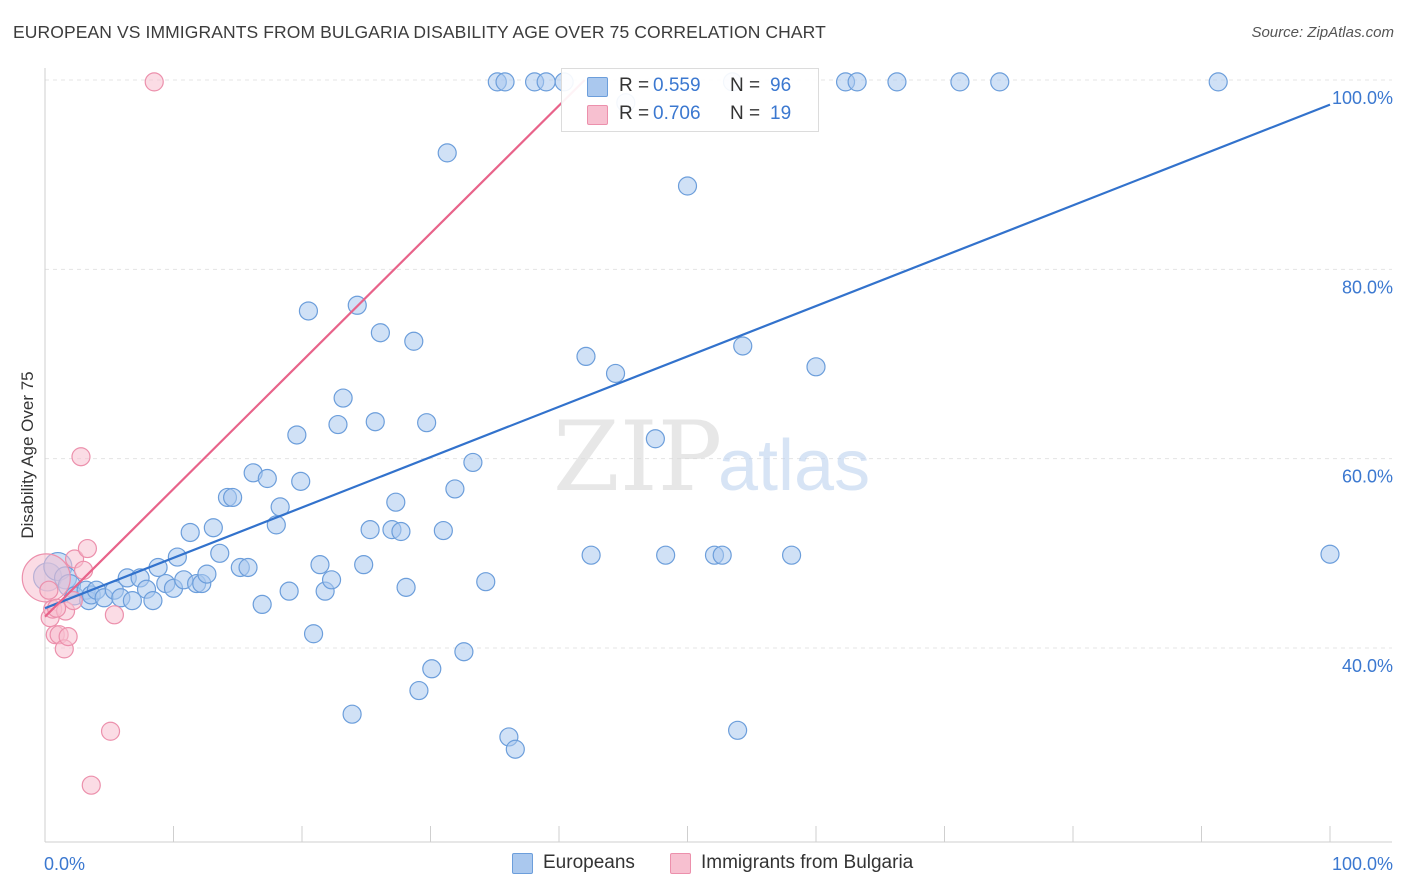 The image size is (1406, 892). Describe the element at coordinates (1367, 477) in the screenshot. I see `y-tick-label: 60.0%` at that location.